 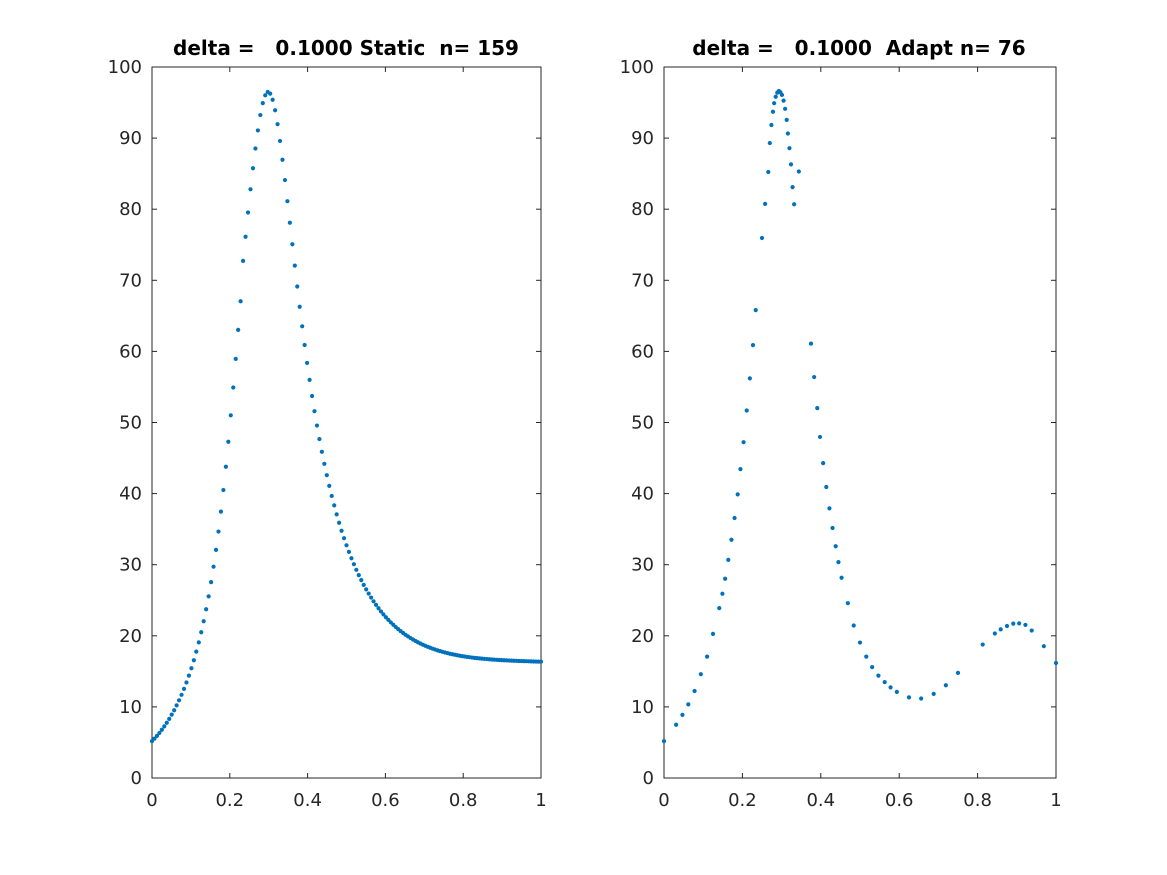 I want to click on static-y-tick-label: 60, so click(x=130, y=351).